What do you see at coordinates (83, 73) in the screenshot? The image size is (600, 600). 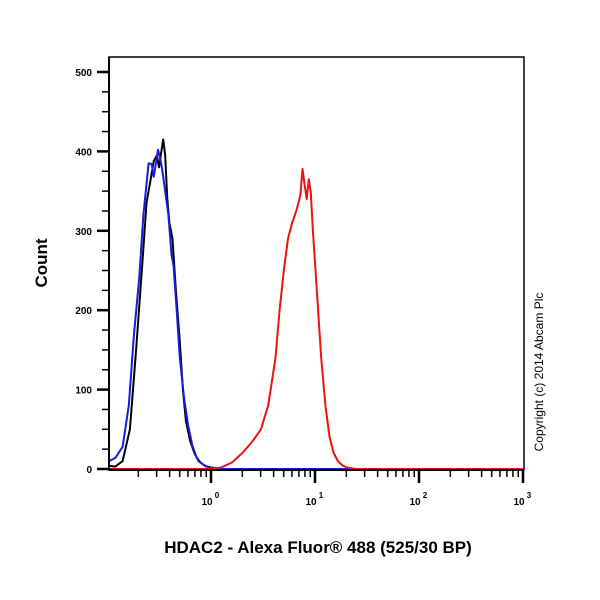 I see `y-tick-label: 500` at bounding box center [83, 73].